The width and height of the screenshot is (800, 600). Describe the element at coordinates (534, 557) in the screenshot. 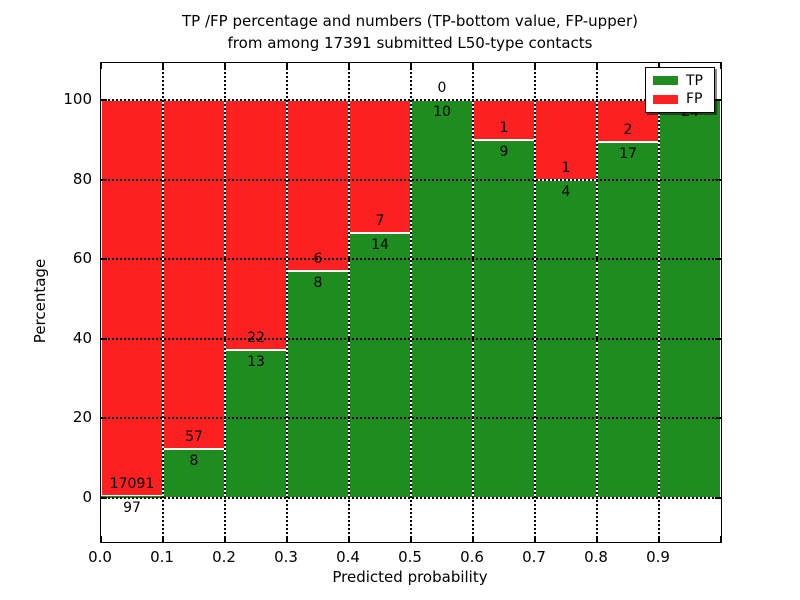

I see `x-tick-label: 0.7` at that location.